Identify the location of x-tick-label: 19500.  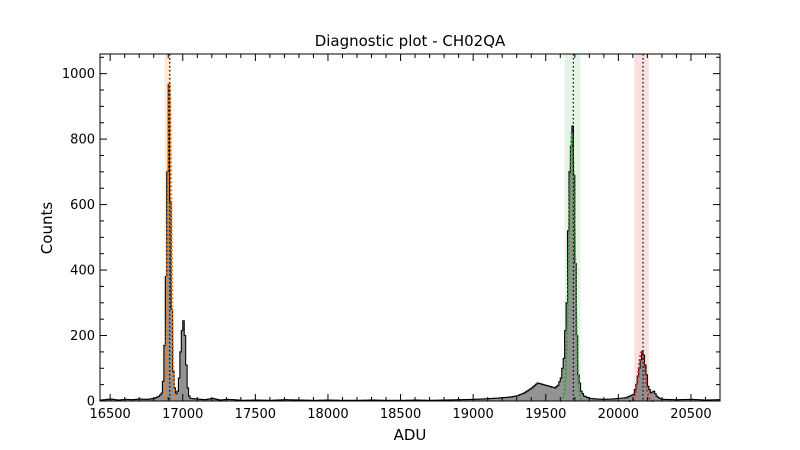
(545, 414).